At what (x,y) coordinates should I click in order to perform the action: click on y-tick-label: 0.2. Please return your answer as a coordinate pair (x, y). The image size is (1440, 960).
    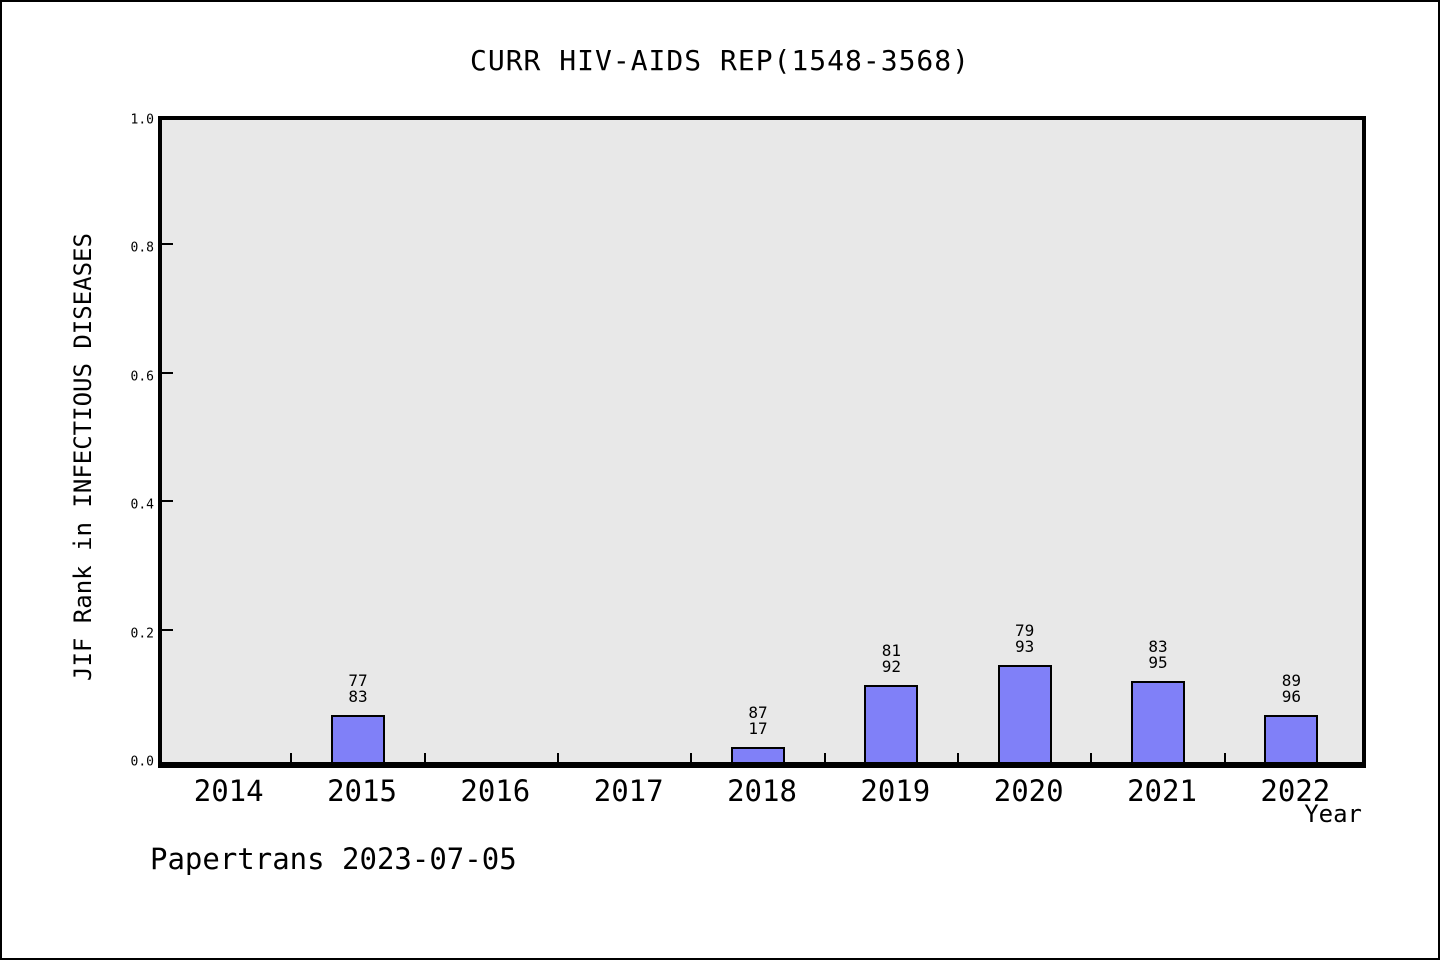
    Looking at the image, I should click on (142, 634).